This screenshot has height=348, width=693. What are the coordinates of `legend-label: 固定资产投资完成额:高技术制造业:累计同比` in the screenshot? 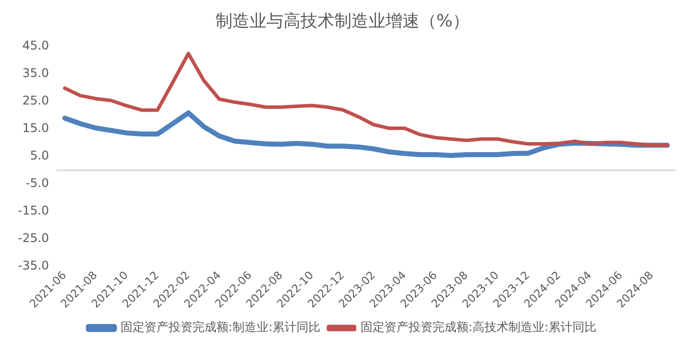 It's located at (478, 327).